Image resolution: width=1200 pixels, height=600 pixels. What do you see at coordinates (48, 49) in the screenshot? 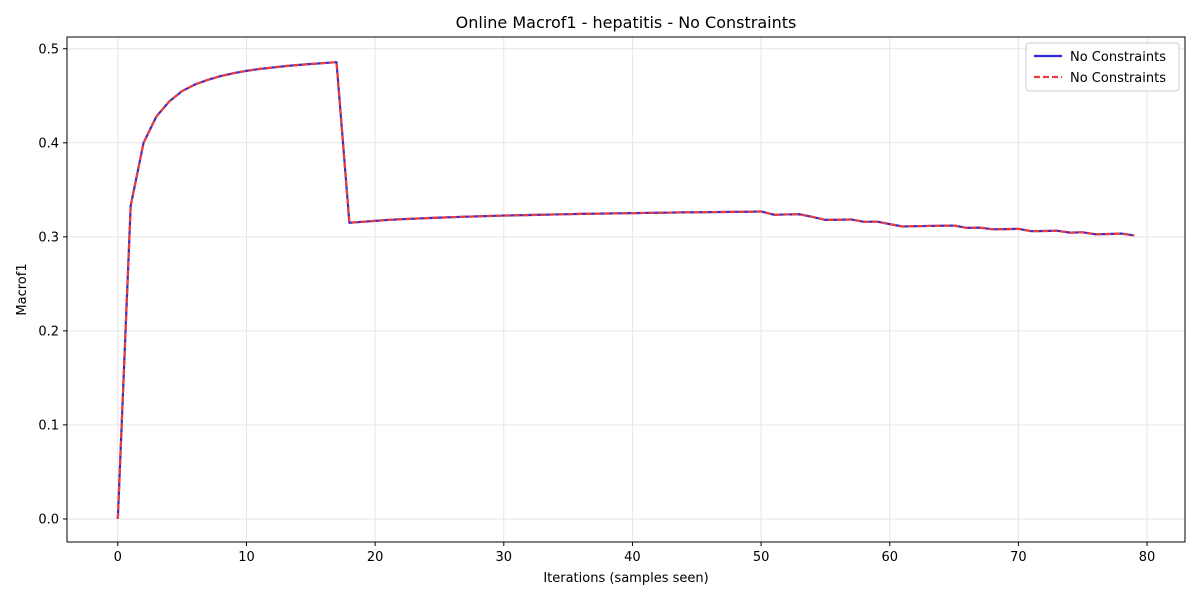
I see `y-tick-label: 0.5` at bounding box center [48, 49].